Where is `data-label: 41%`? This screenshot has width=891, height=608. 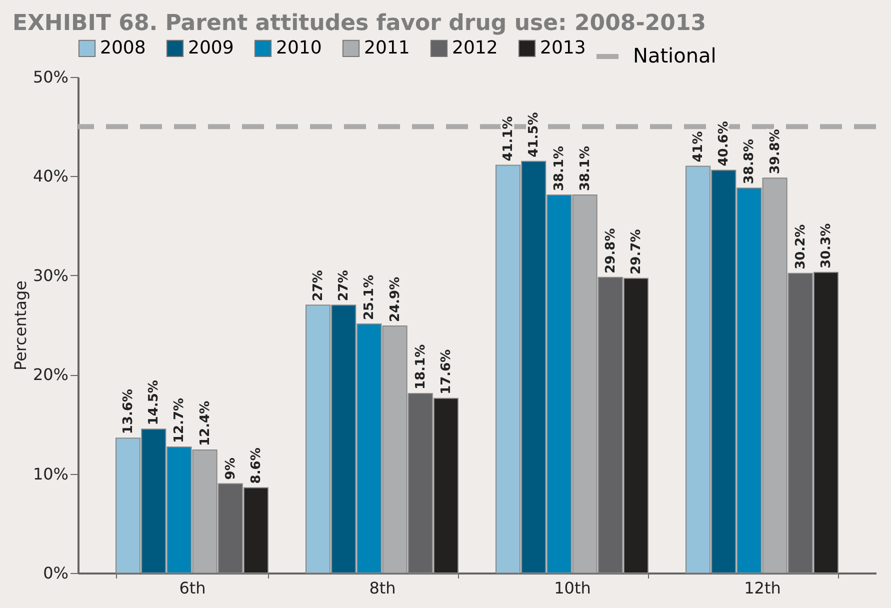
data-label: 41% is located at coordinates (698, 146).